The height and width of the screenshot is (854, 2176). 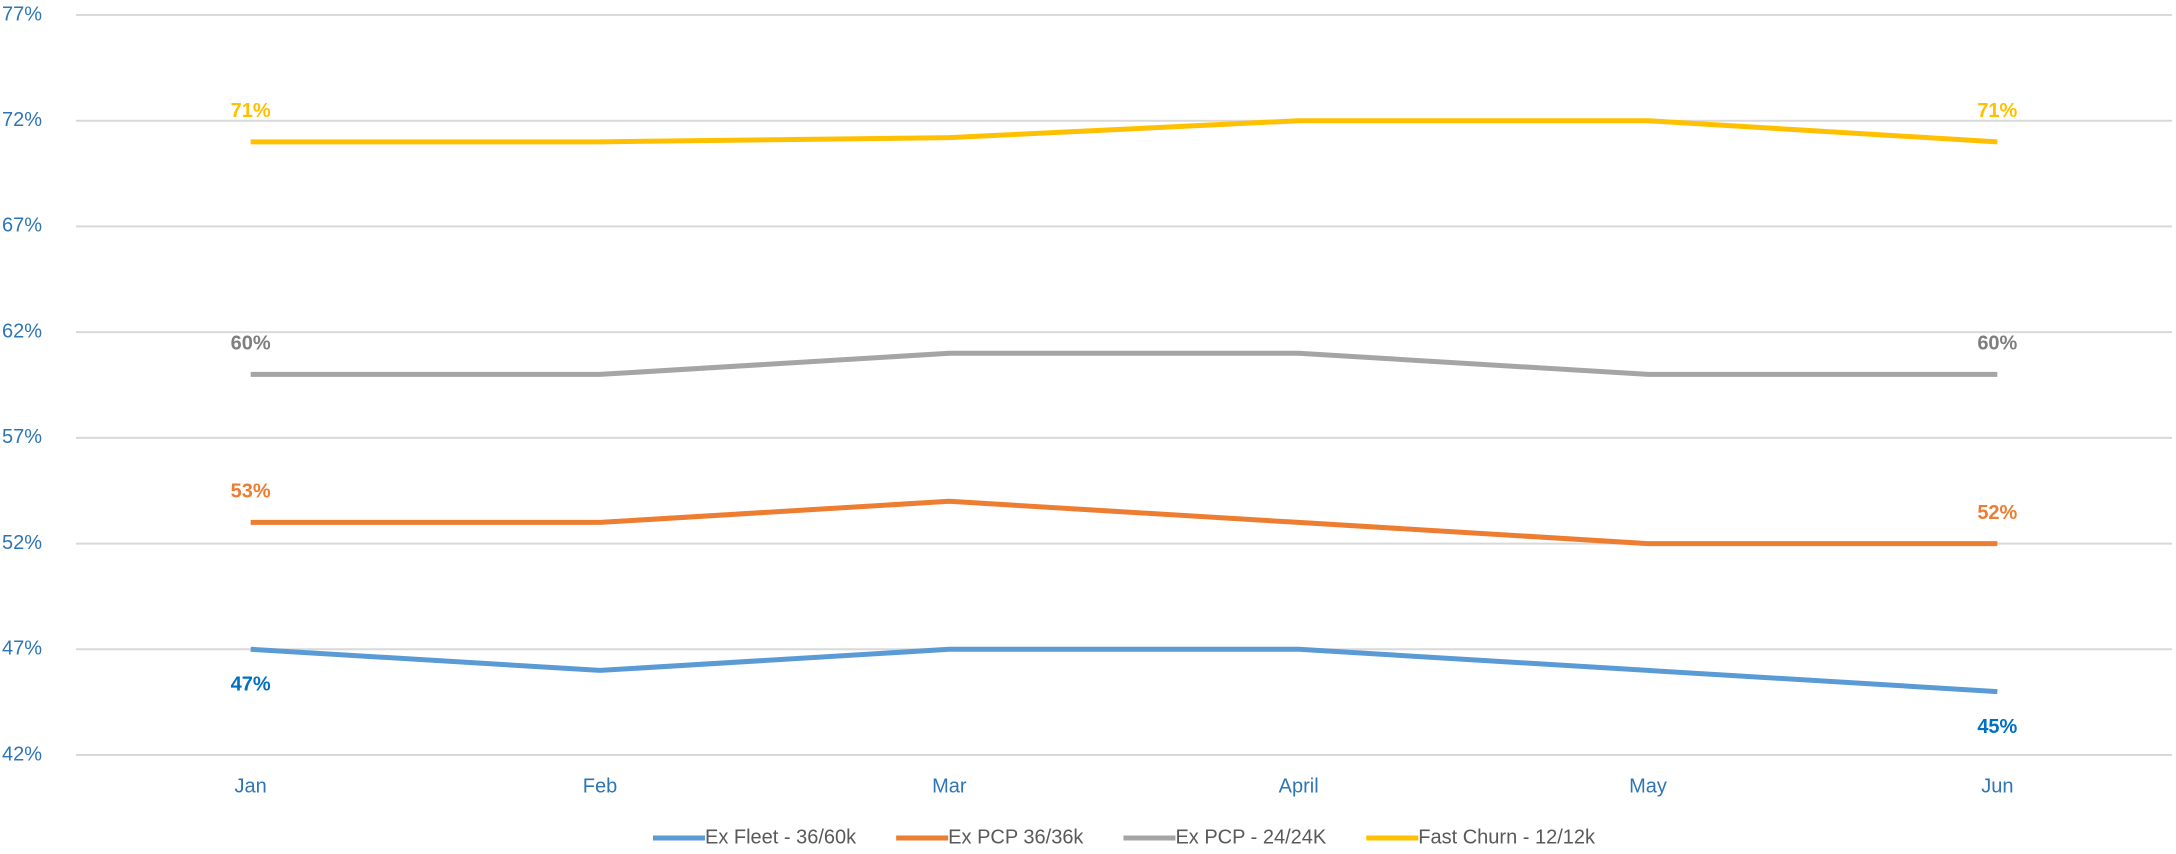 I want to click on legend-label: Ex PCP 36/36k, so click(x=1016, y=837).